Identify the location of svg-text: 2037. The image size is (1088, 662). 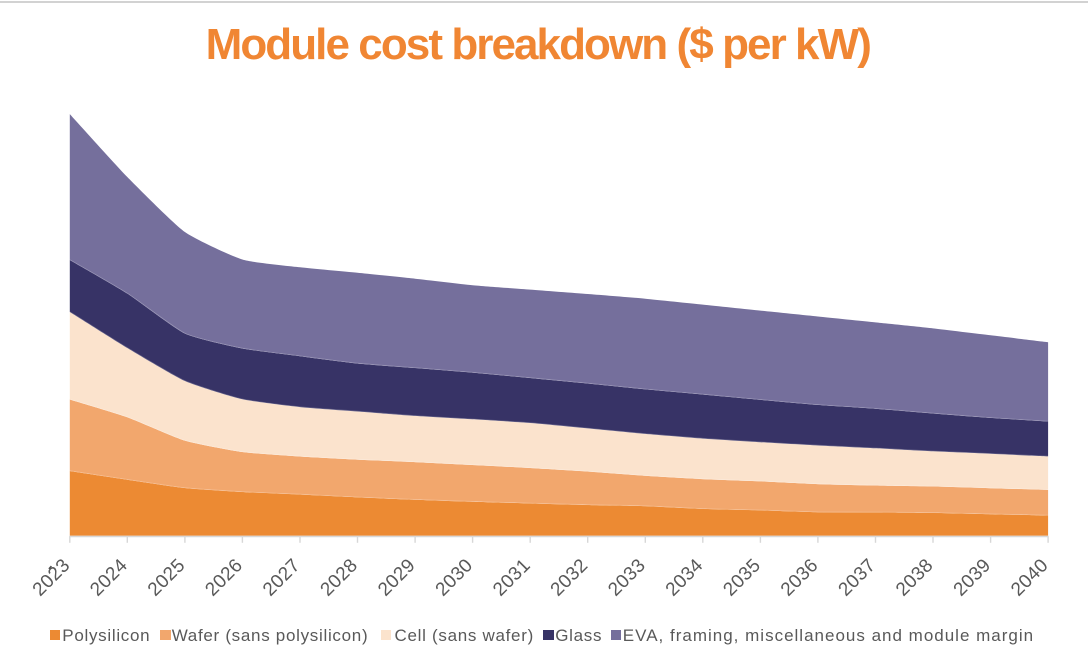
(858, 578).